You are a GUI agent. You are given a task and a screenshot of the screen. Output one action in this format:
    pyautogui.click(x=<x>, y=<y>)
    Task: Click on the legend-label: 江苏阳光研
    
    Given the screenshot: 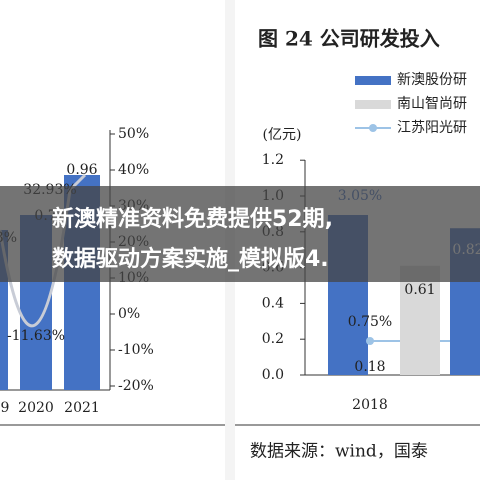 What is the action you would take?
    pyautogui.click(x=432, y=128)
    